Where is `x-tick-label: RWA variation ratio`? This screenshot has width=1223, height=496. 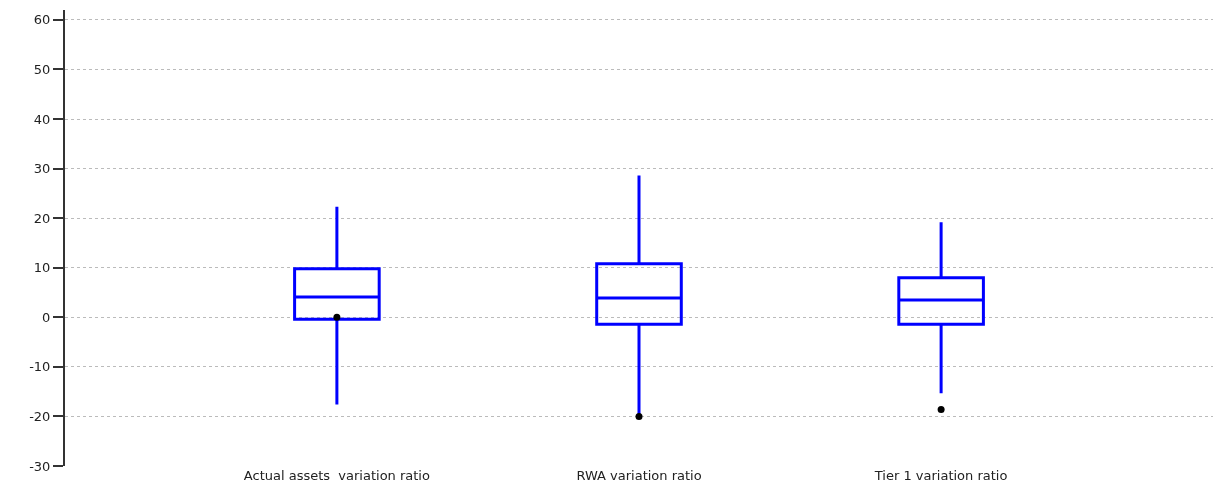 x-tick-label: RWA variation ratio is located at coordinates (639, 475).